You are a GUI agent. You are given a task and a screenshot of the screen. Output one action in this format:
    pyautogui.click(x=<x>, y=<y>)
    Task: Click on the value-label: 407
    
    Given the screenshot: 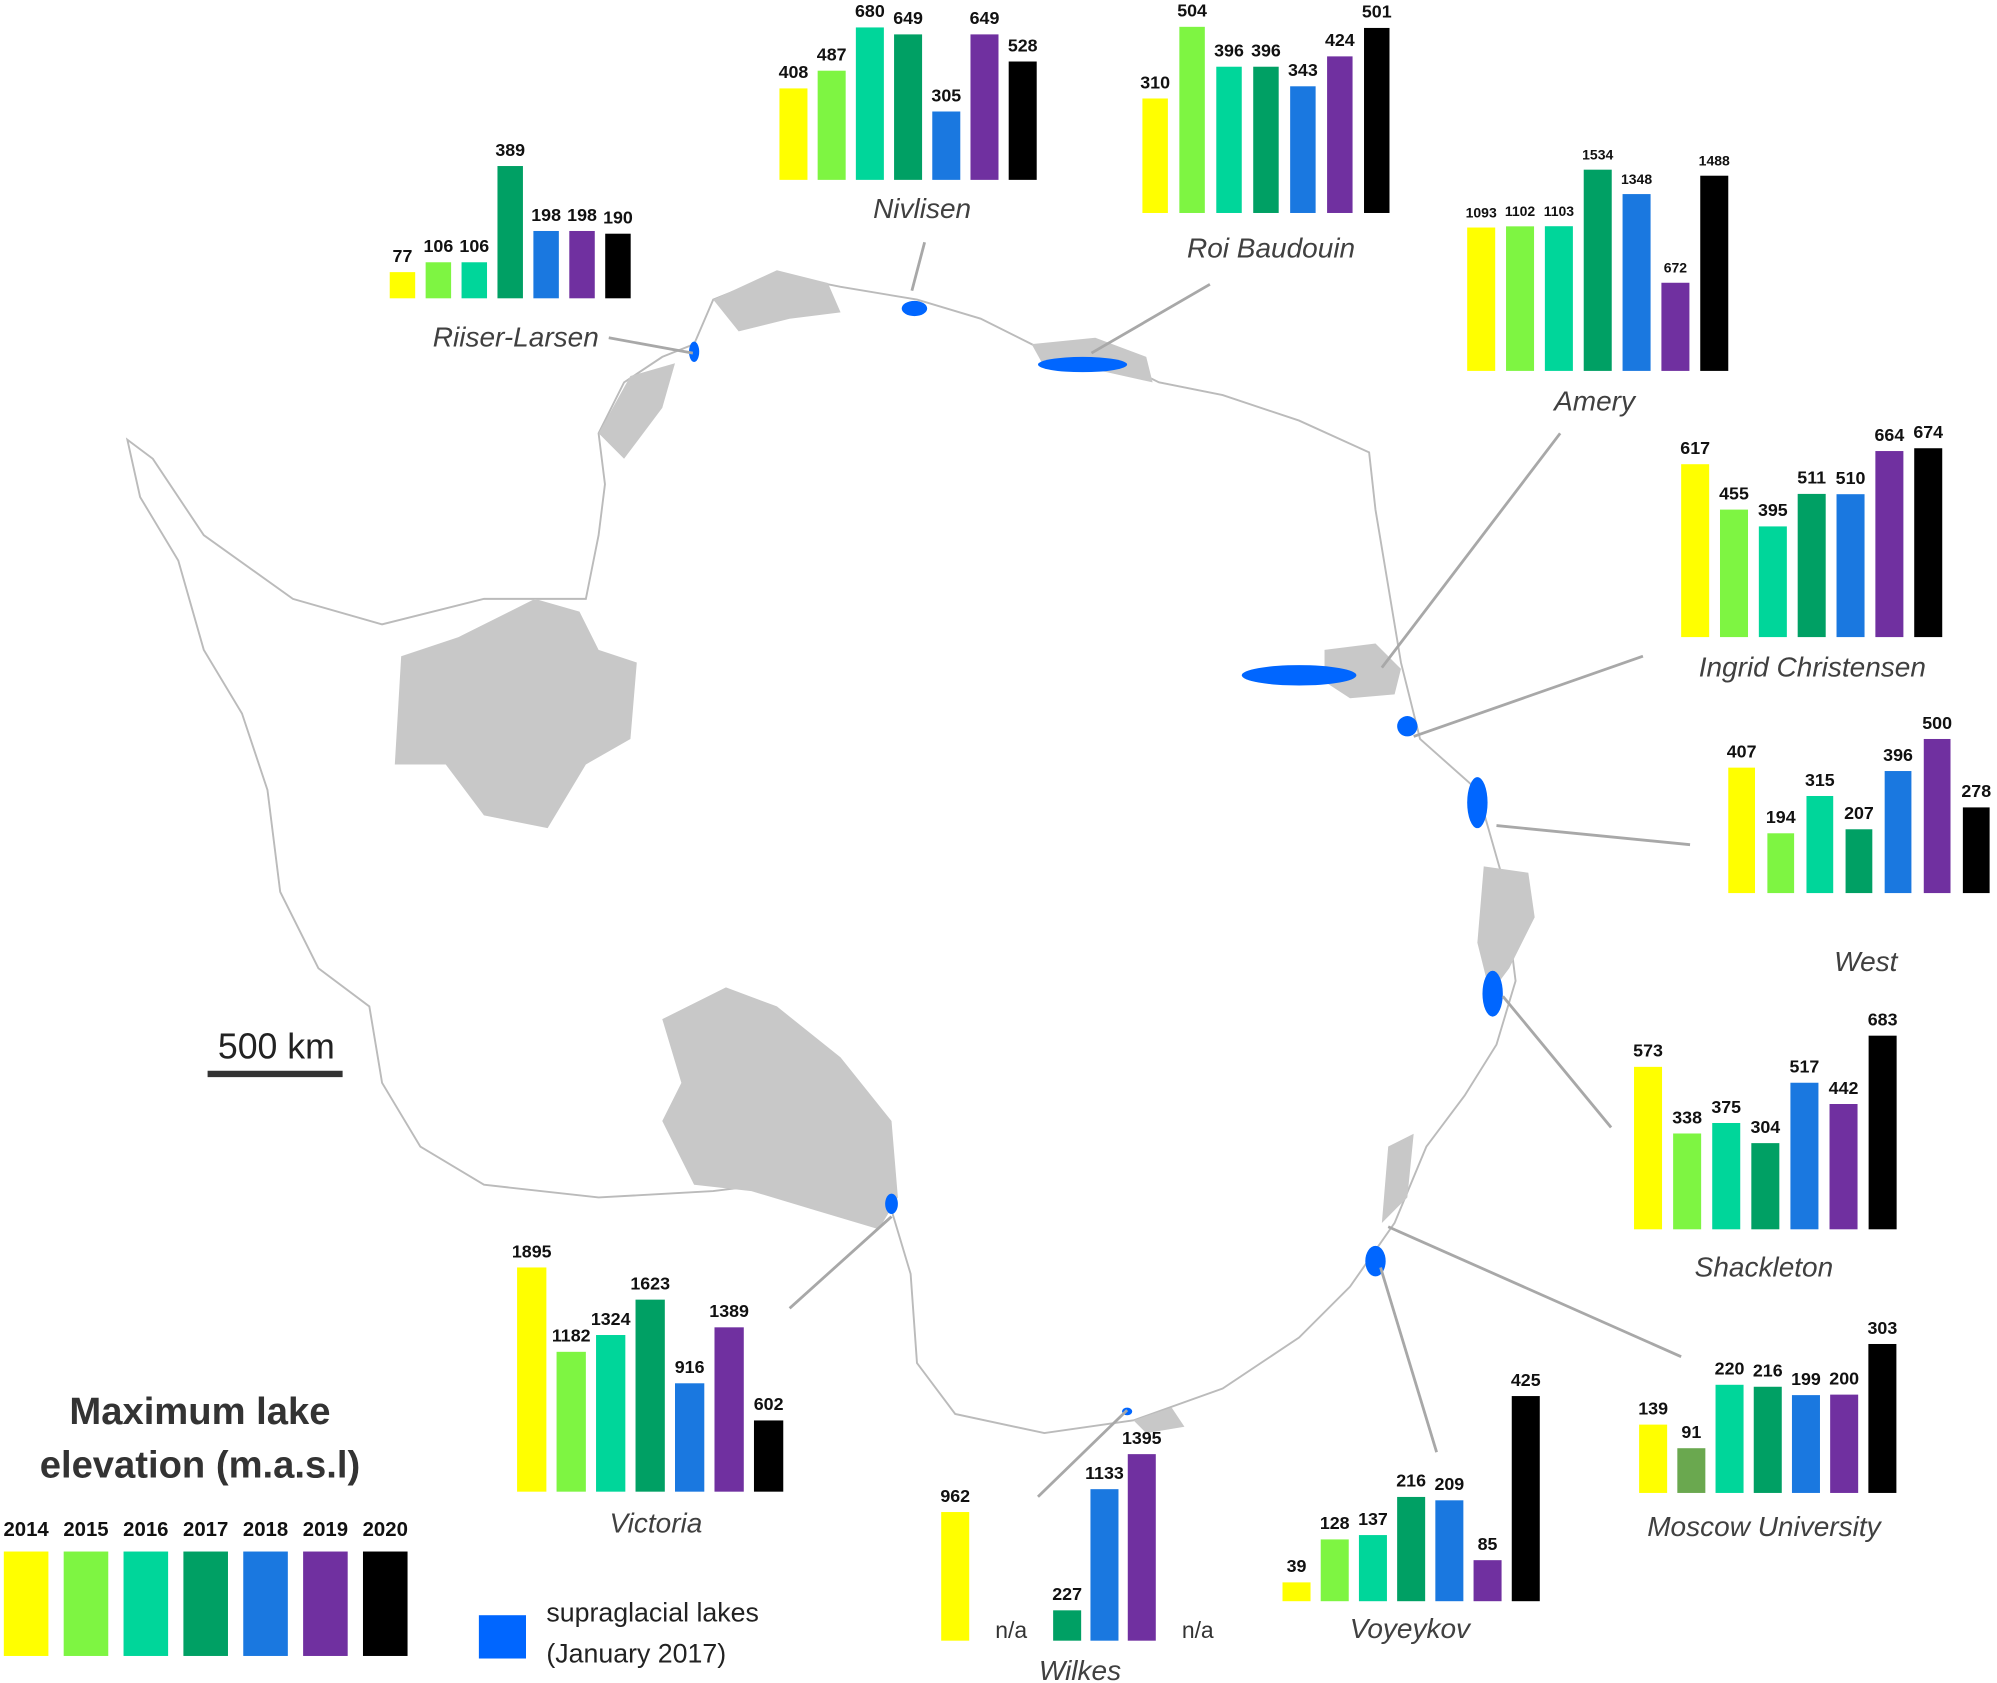 What is the action you would take?
    pyautogui.click(x=1742, y=751)
    